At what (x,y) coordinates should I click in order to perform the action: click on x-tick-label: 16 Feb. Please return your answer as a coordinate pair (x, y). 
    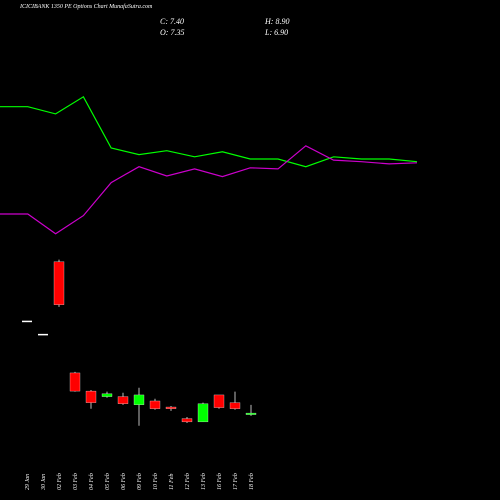
    Looking at the image, I should click on (220, 481).